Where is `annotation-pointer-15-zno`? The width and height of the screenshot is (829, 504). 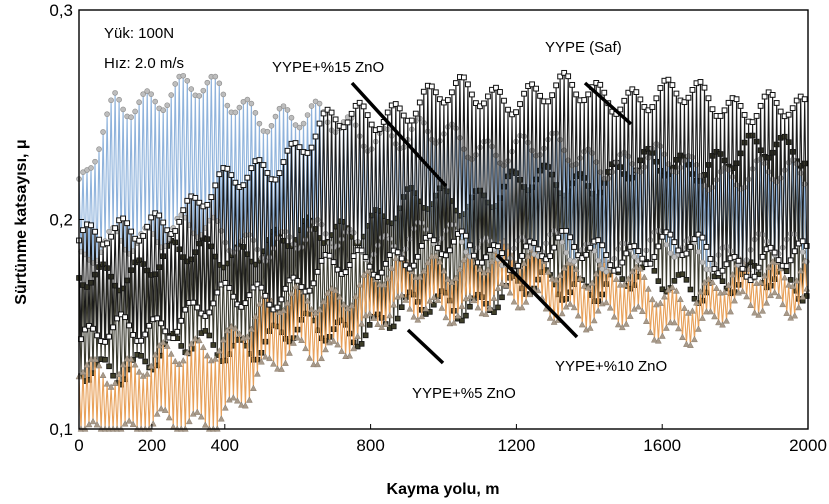 annotation-pointer-15-zno is located at coordinates (399, 134).